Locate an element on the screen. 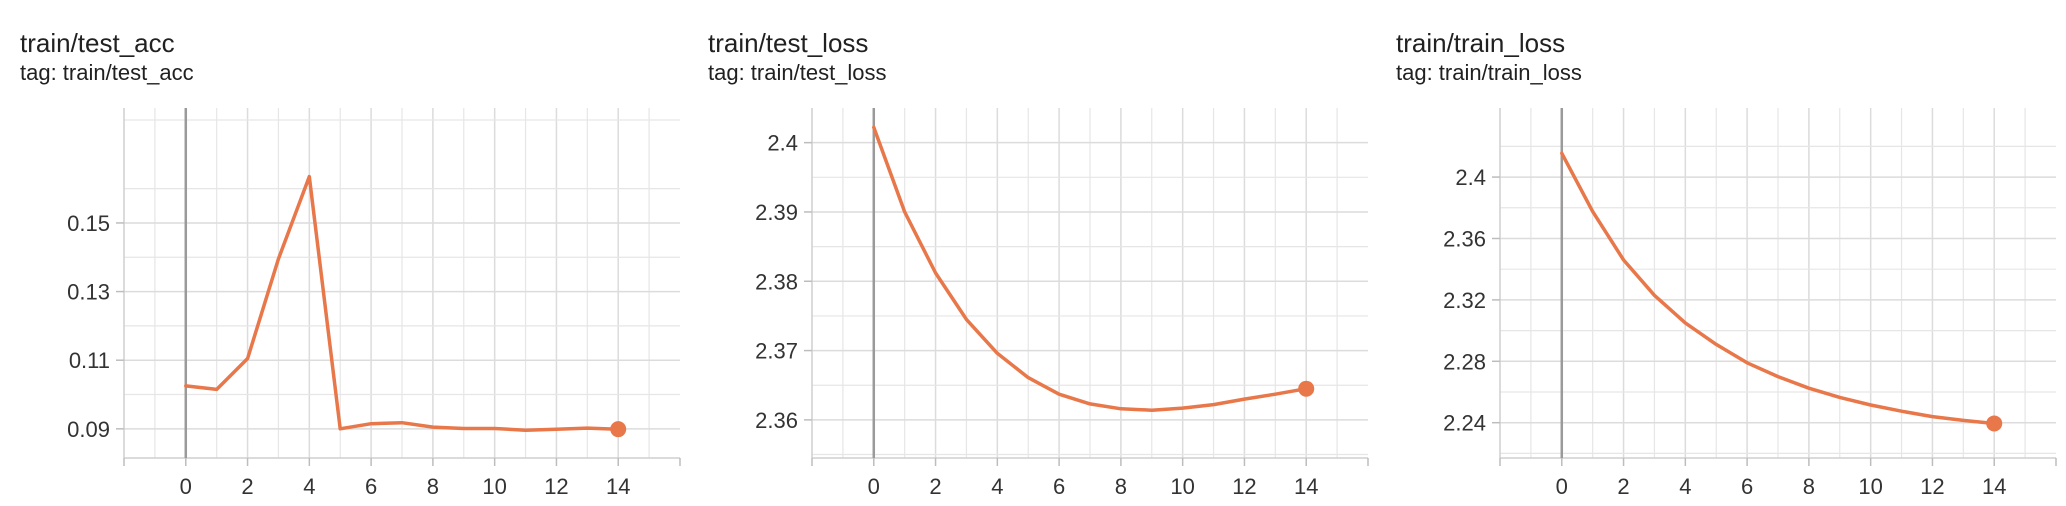  chart-tag: tag: train/train_loss is located at coordinates (1489, 72).